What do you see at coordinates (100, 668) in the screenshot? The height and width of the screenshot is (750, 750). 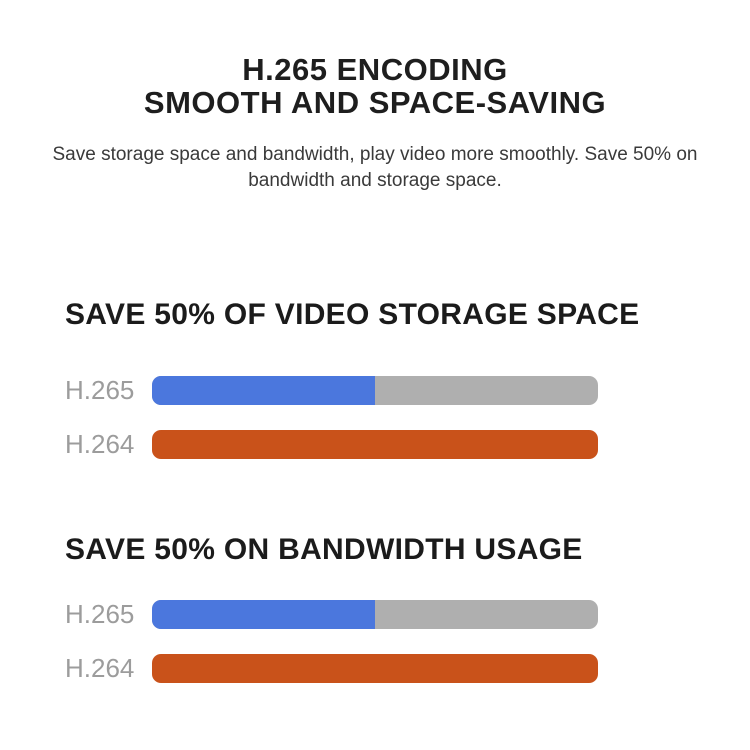 I see `bar-label-bandwidth-h264: H.264` at bounding box center [100, 668].